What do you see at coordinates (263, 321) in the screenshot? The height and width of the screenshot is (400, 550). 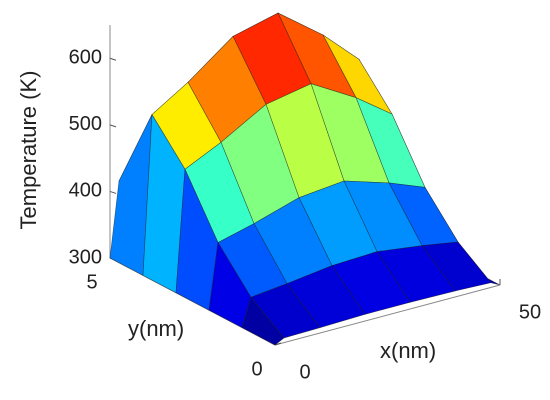 I see `surface-patch` at bounding box center [263, 321].